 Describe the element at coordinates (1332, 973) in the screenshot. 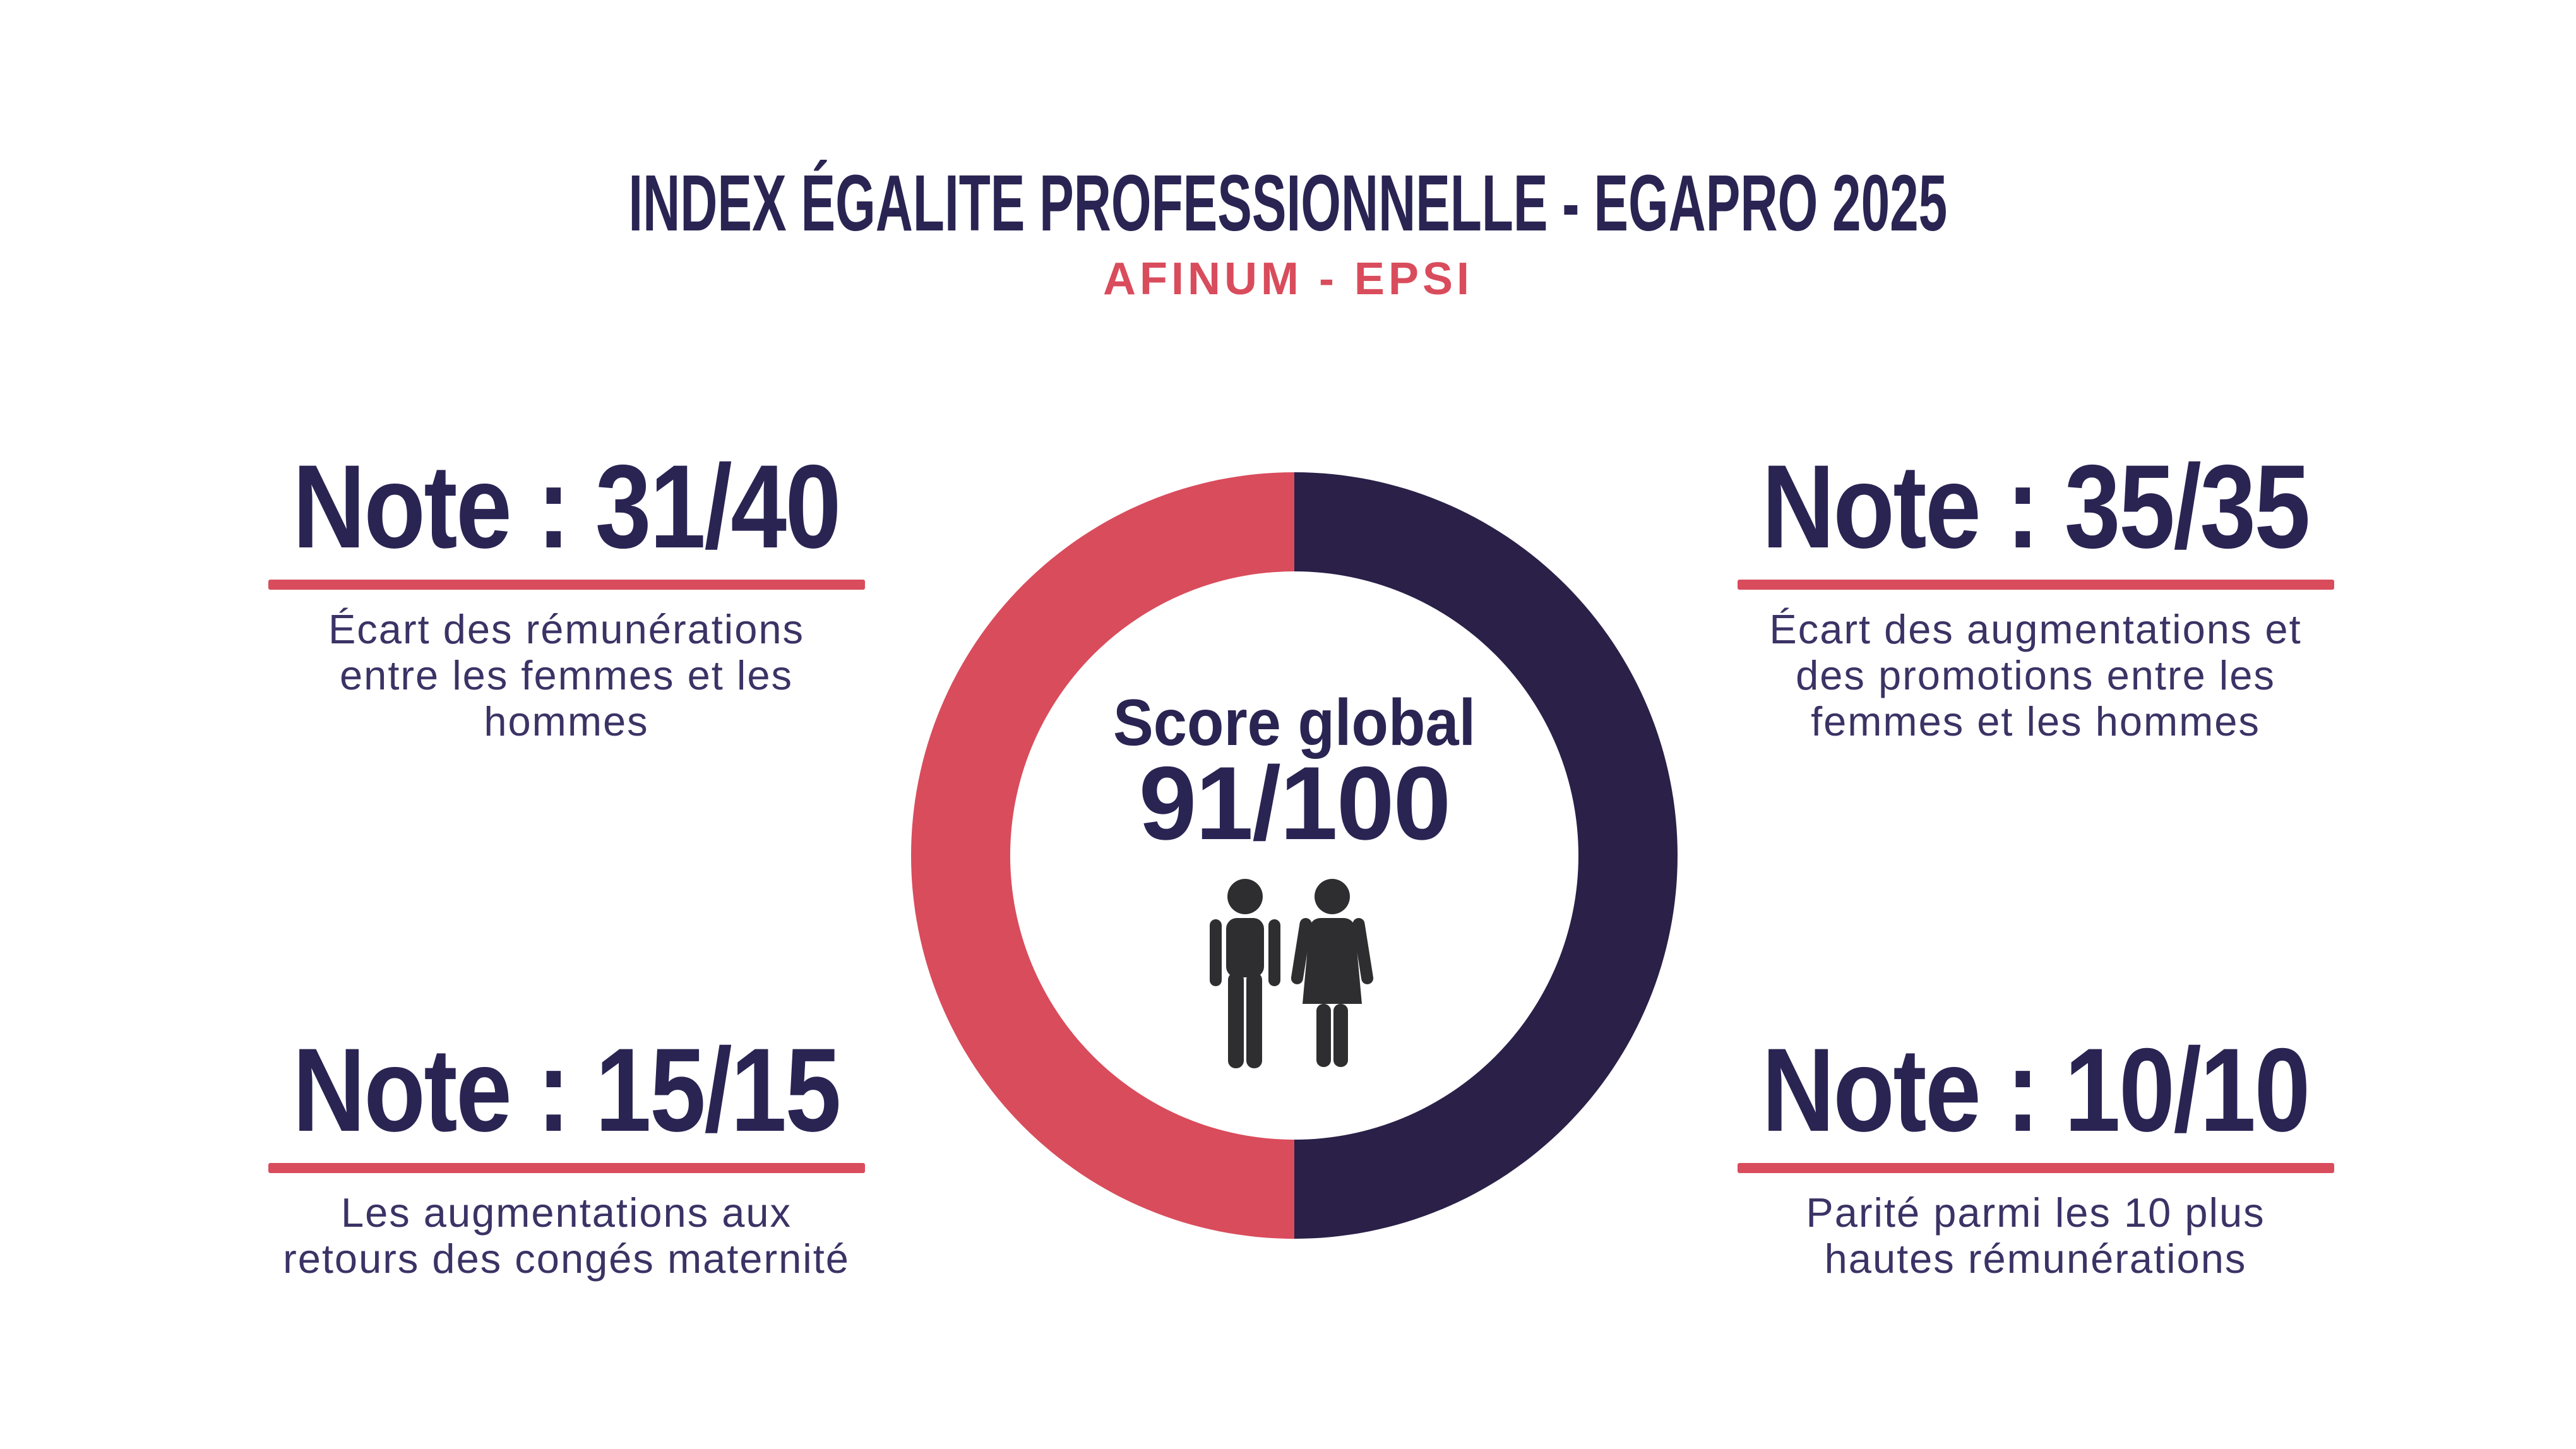

I see `female-figure-icon` at that location.